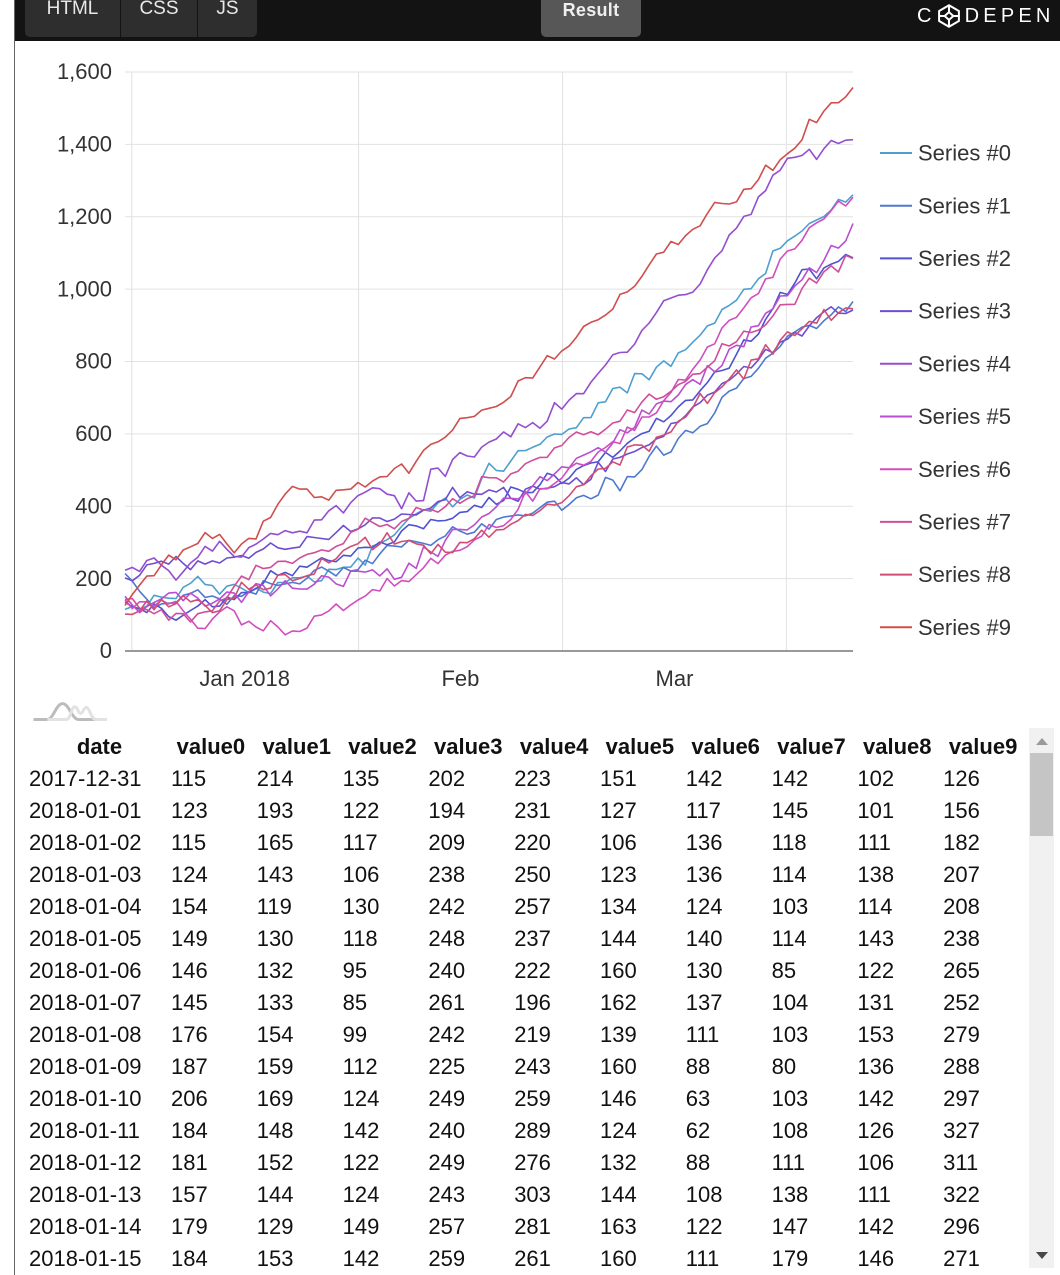  What do you see at coordinates (964, 363) in the screenshot?
I see `svg-text: Series #4` at bounding box center [964, 363].